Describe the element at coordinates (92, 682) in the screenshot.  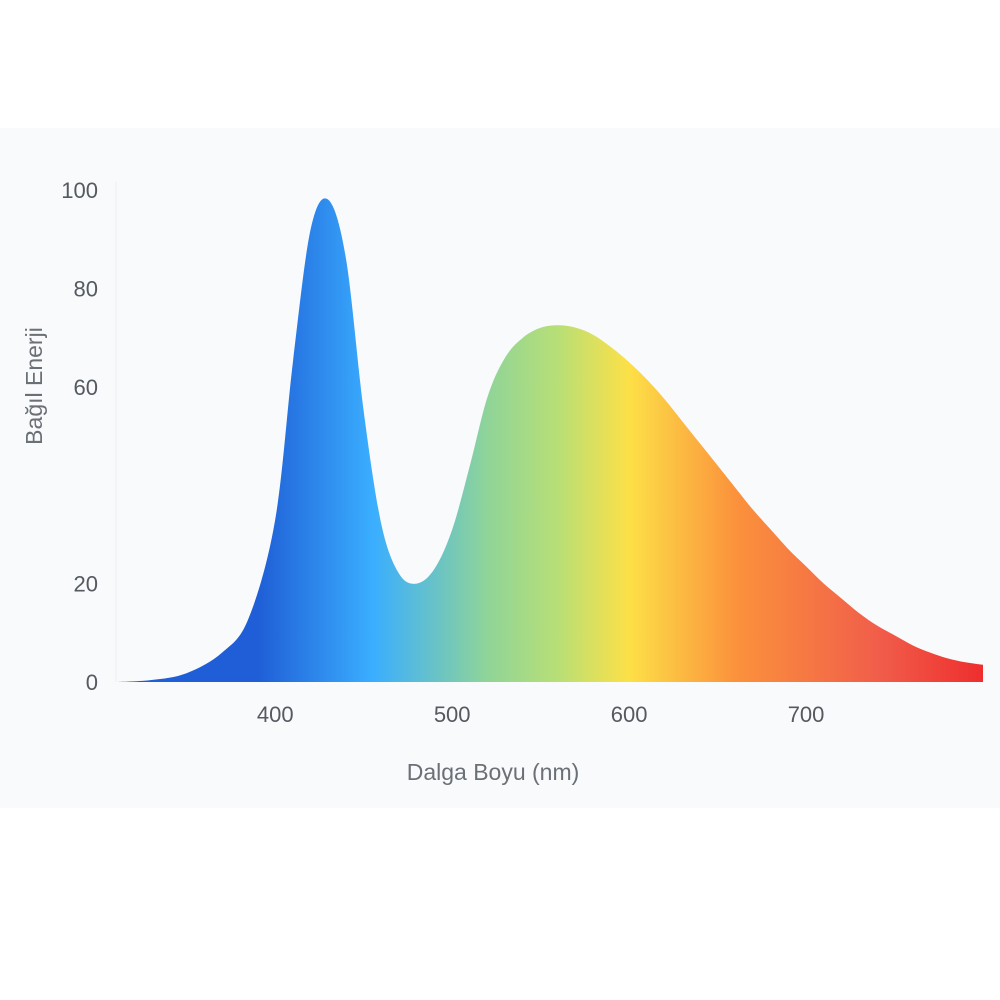
I see `y-tick-label: 0` at that location.